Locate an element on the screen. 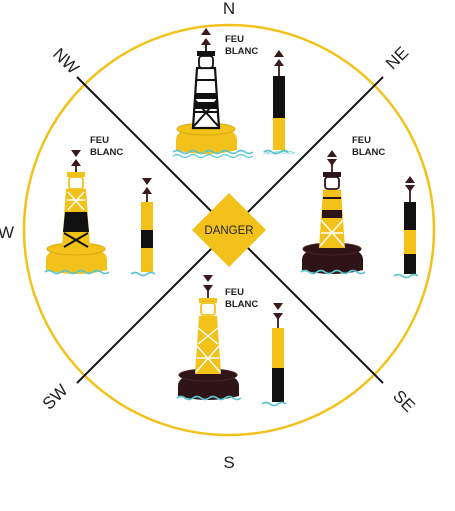  north-light-label-2: BLANC is located at coordinates (241, 51).